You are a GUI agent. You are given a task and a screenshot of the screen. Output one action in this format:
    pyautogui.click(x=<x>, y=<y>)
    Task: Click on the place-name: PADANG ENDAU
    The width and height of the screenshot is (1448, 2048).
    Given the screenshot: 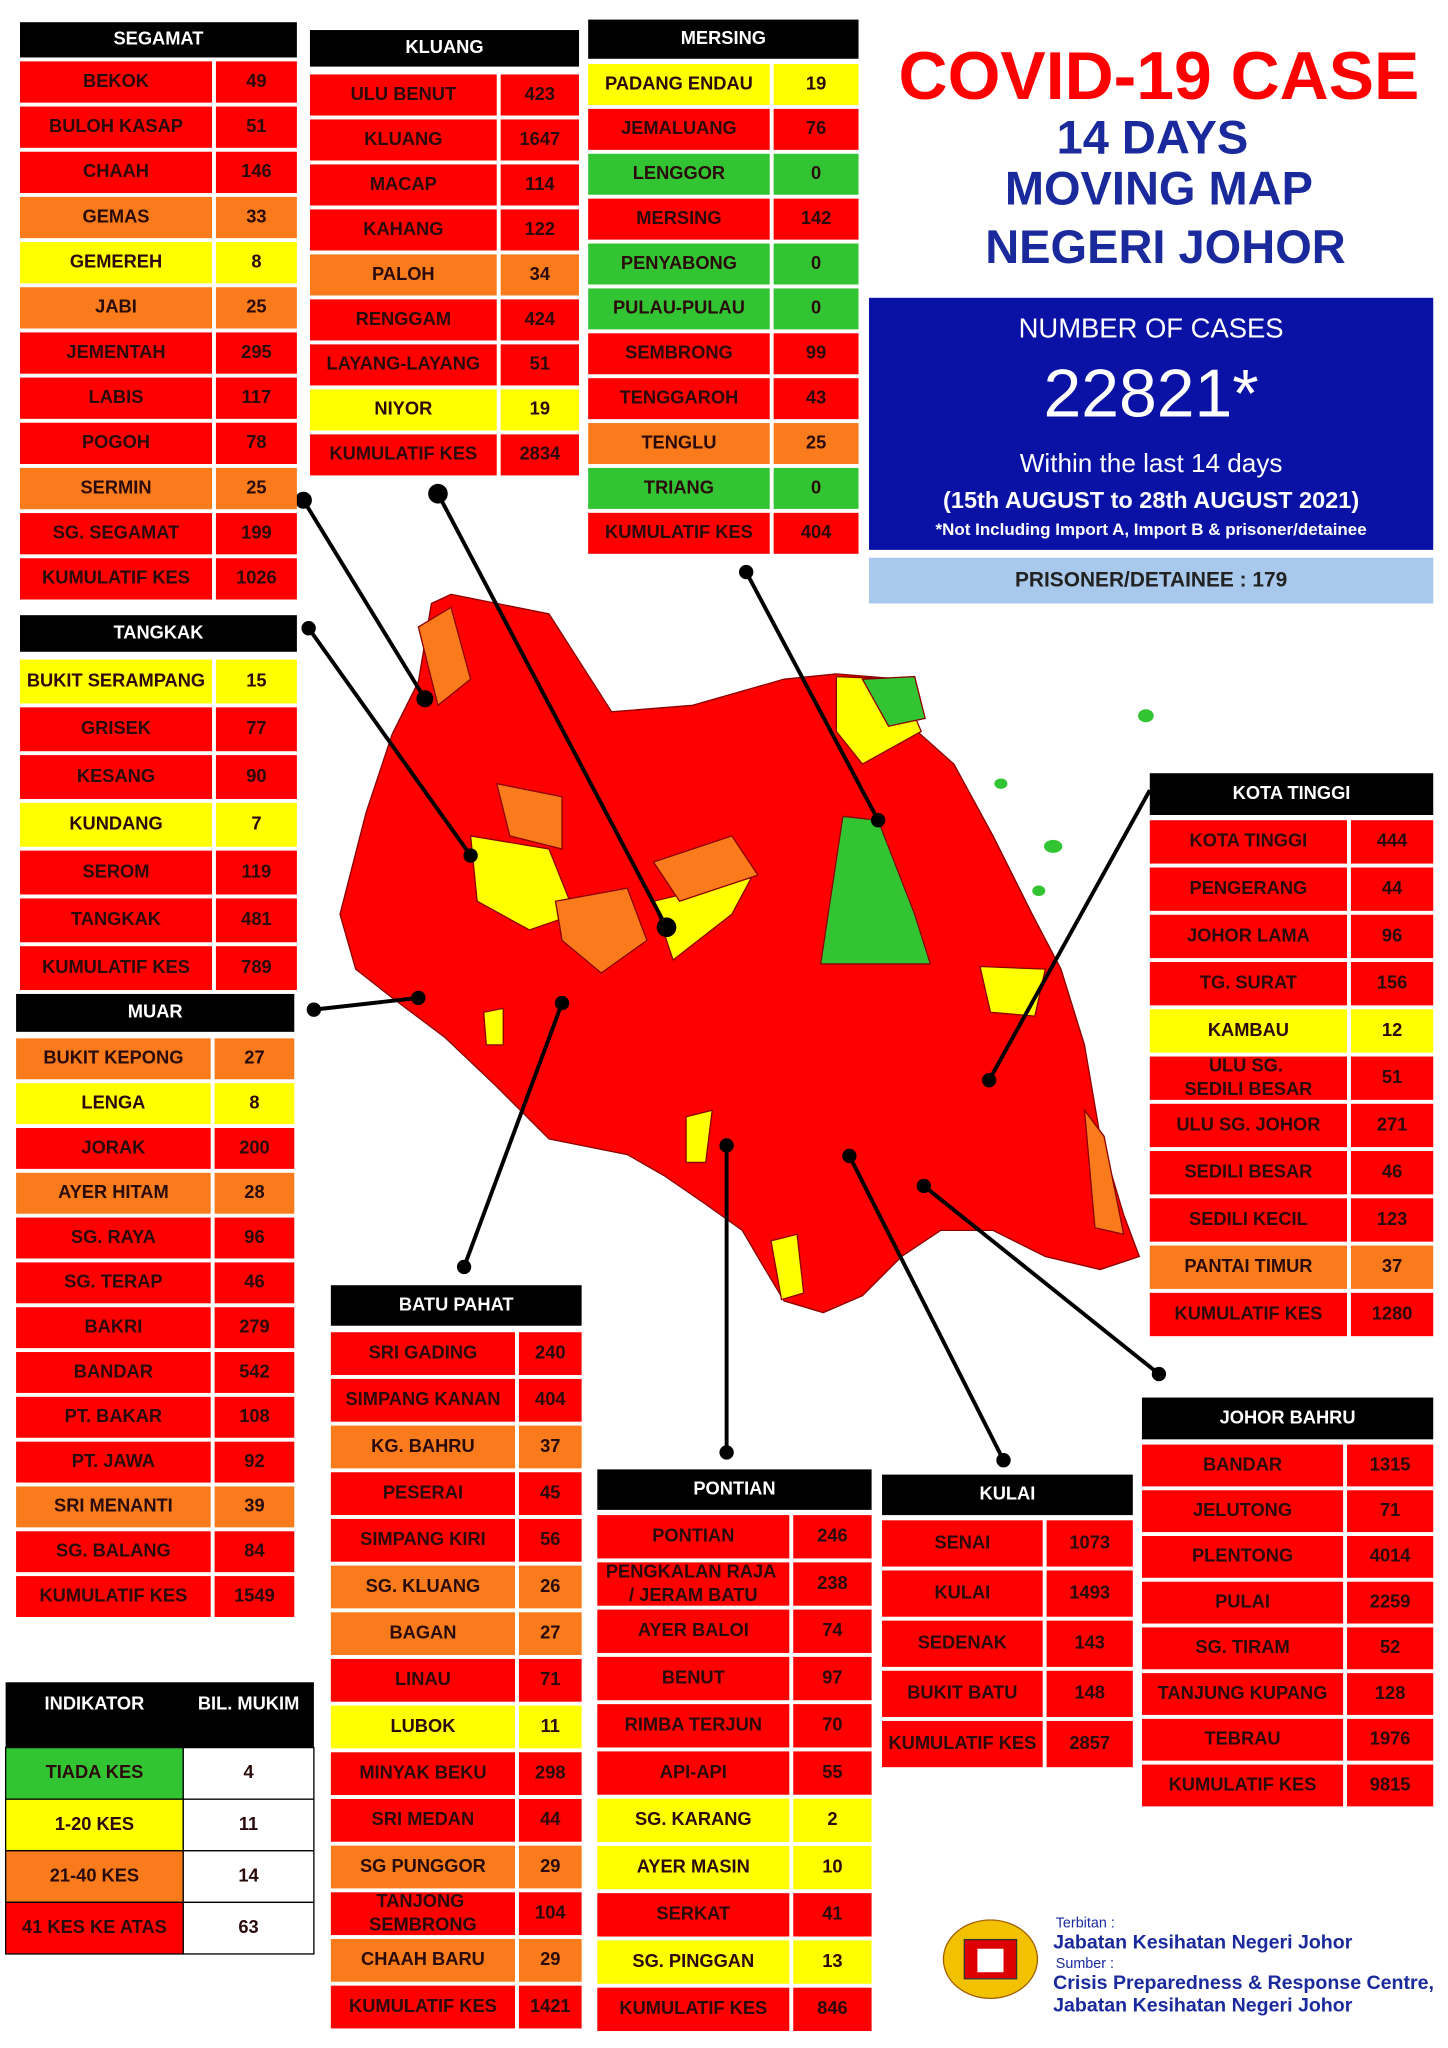 What is the action you would take?
    pyautogui.click(x=679, y=82)
    